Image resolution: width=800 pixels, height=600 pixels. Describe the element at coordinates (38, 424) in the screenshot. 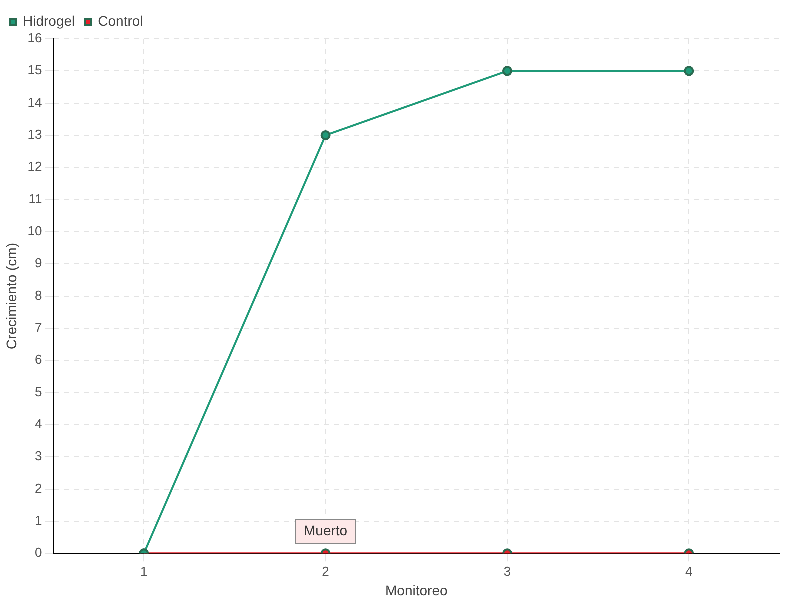

I see `y-tick-label: 4` at that location.